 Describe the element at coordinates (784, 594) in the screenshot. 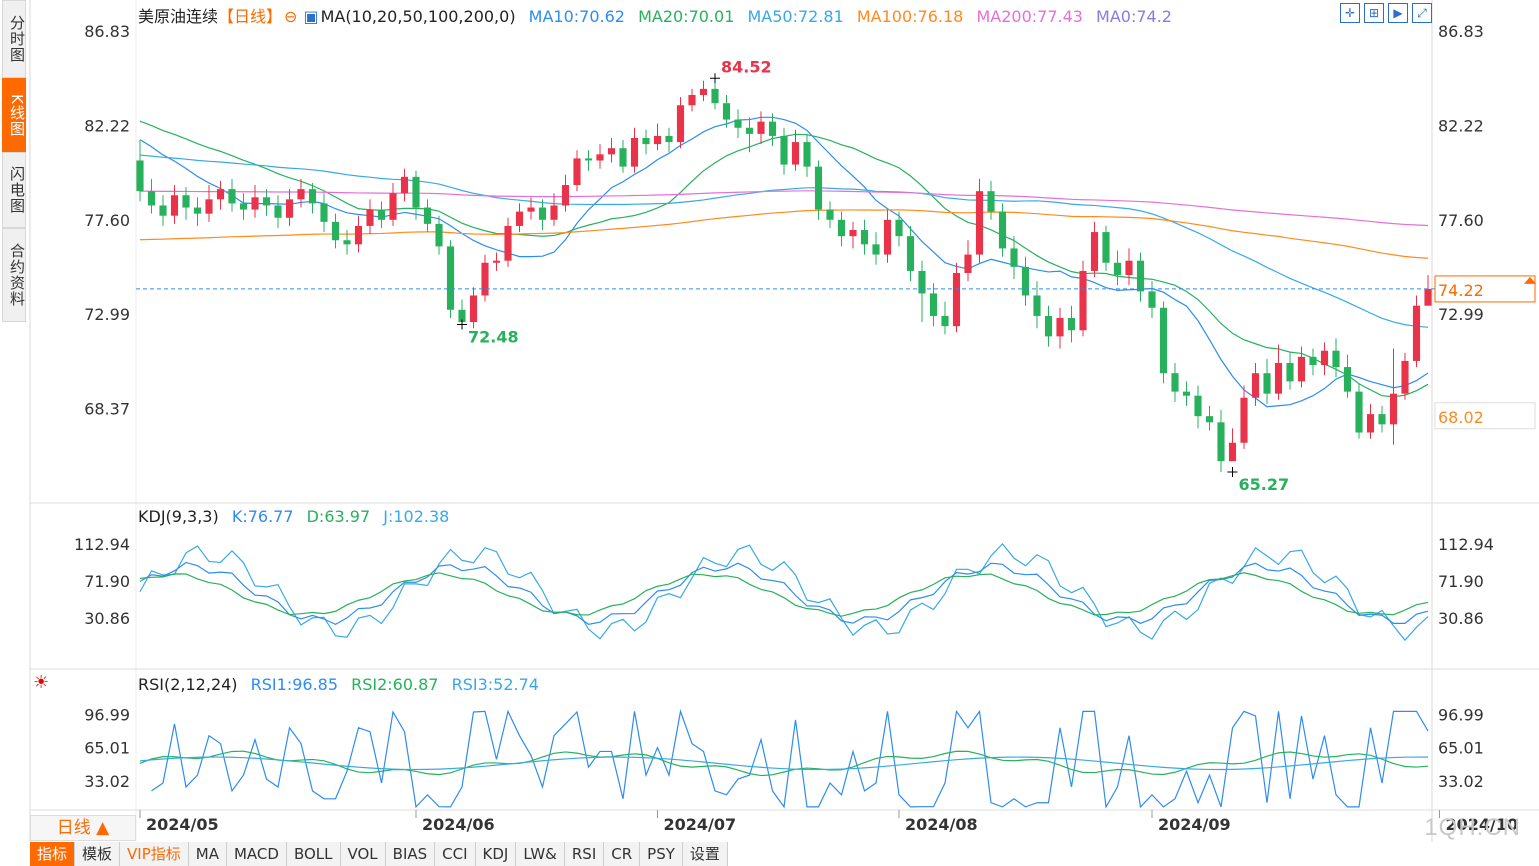

I see `kdj-d-line` at that location.